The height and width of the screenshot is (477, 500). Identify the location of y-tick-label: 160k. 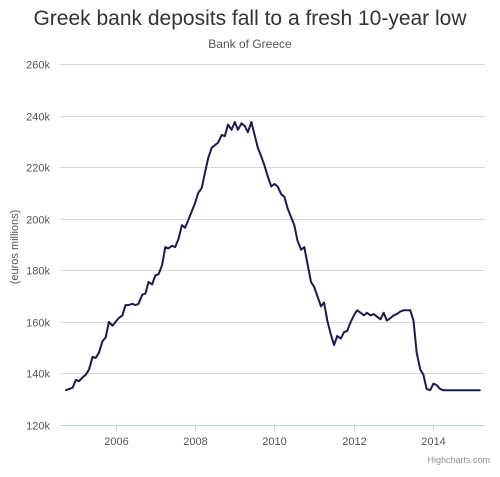
(38, 324).